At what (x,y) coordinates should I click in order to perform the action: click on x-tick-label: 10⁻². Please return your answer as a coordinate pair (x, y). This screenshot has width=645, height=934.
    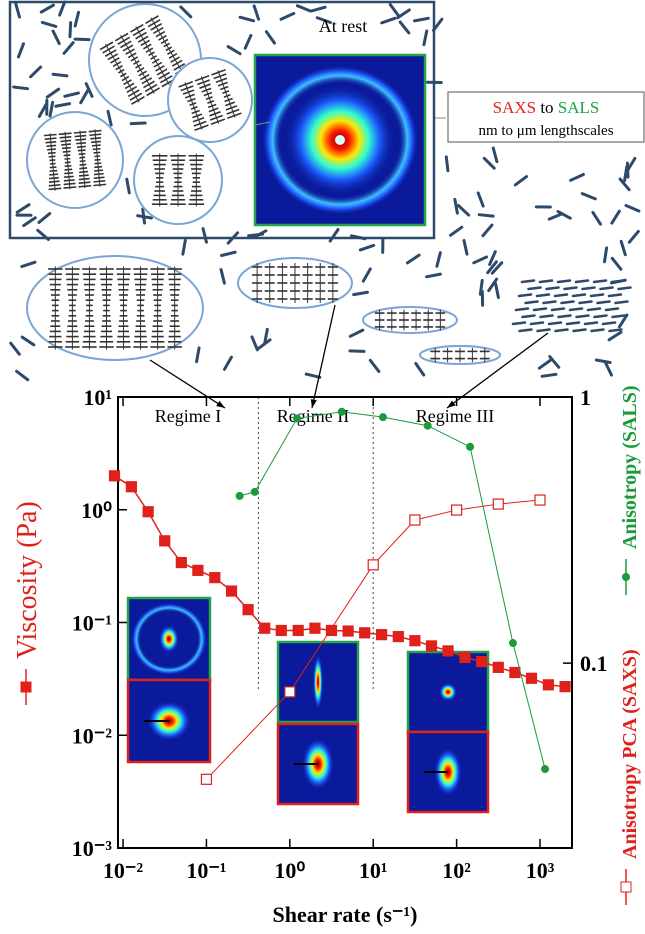
    Looking at the image, I should click on (123, 870).